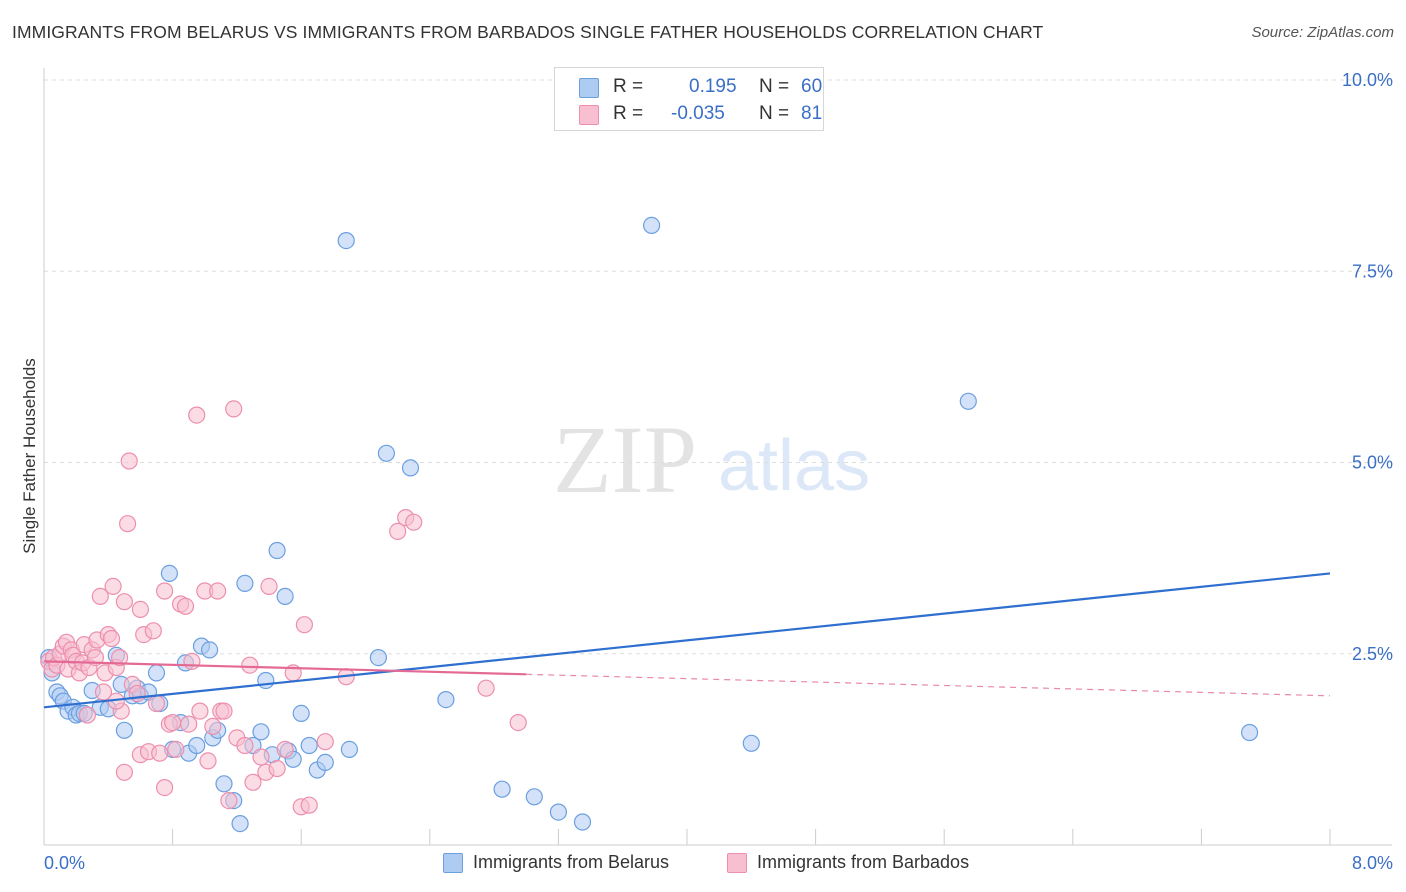 This screenshot has width=1406, height=892. I want to click on watermark-atlas: atlas, so click(794, 466).